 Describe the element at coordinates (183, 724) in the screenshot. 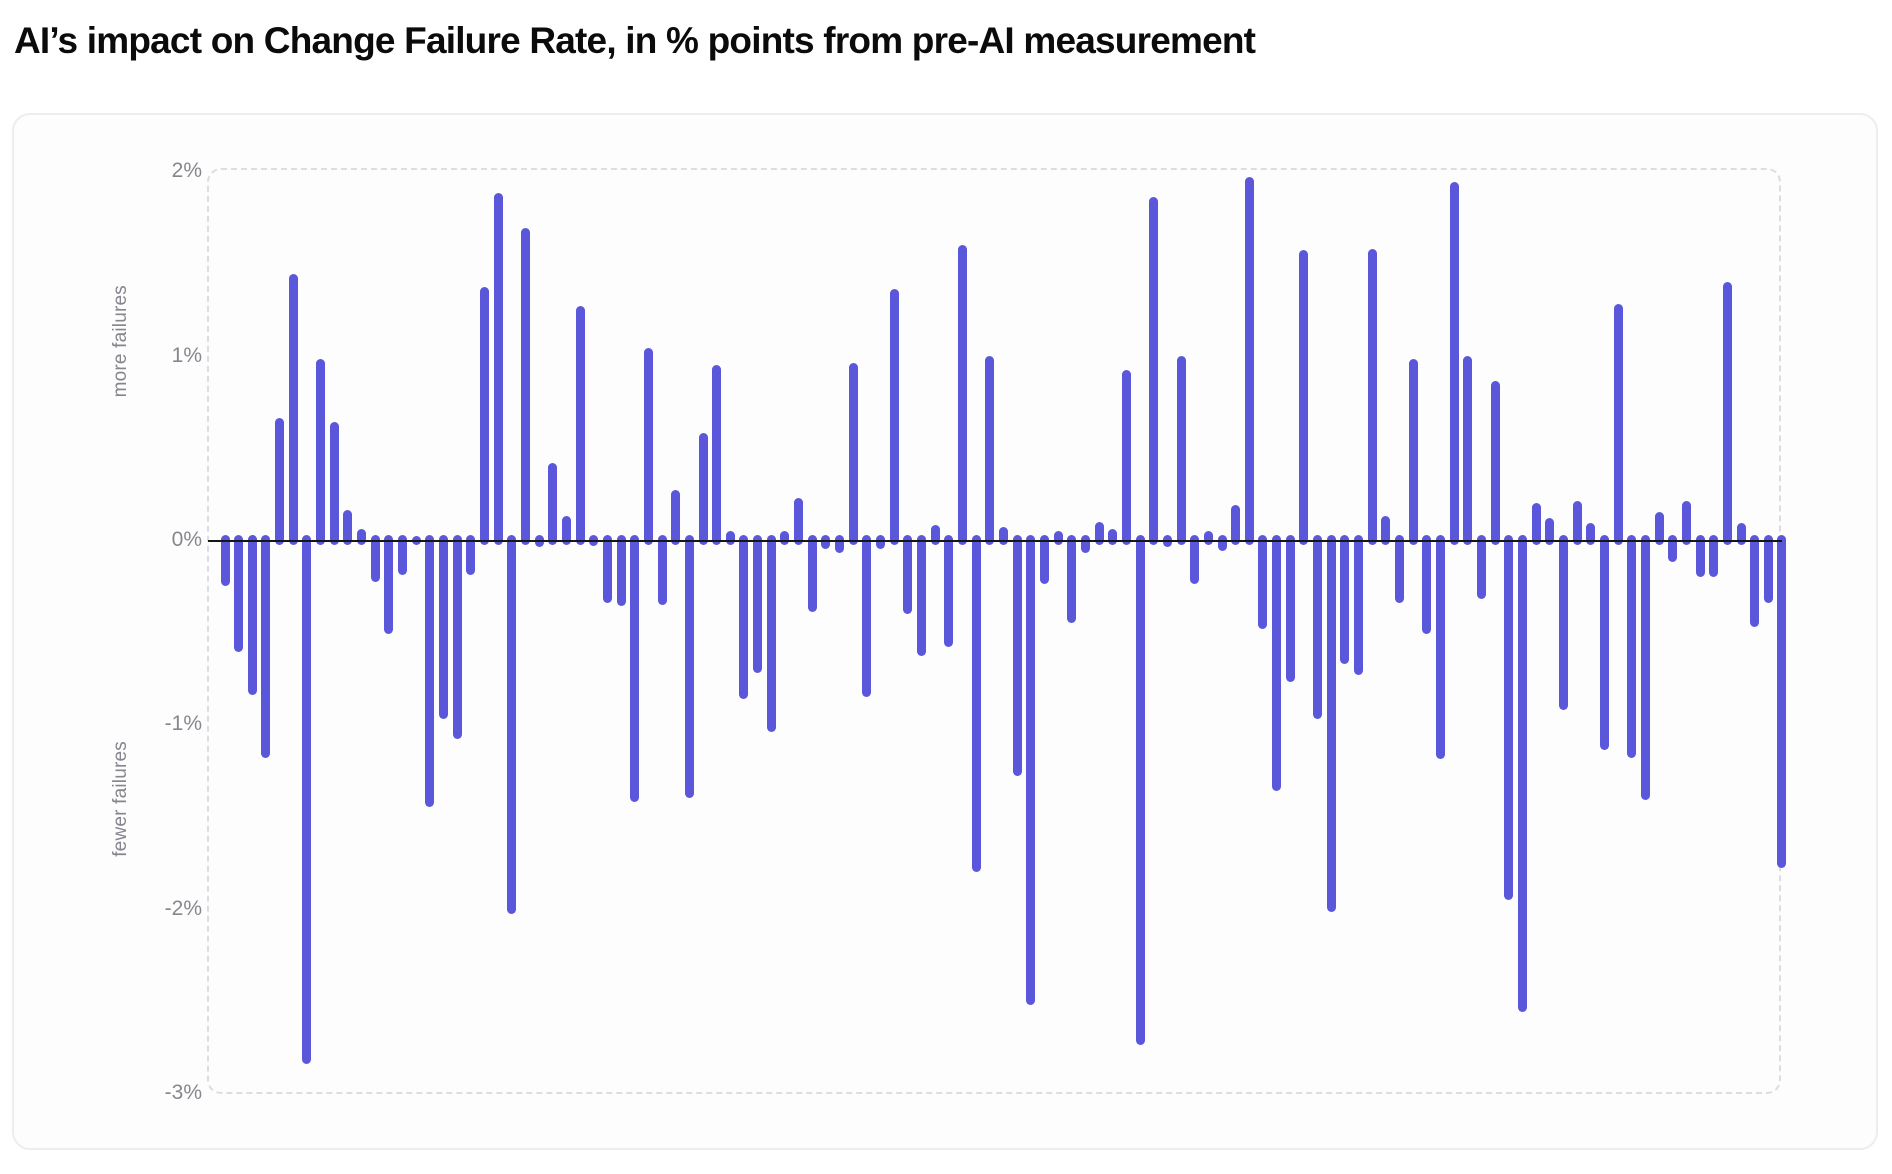

I see `y-tick-label: -1%` at that location.